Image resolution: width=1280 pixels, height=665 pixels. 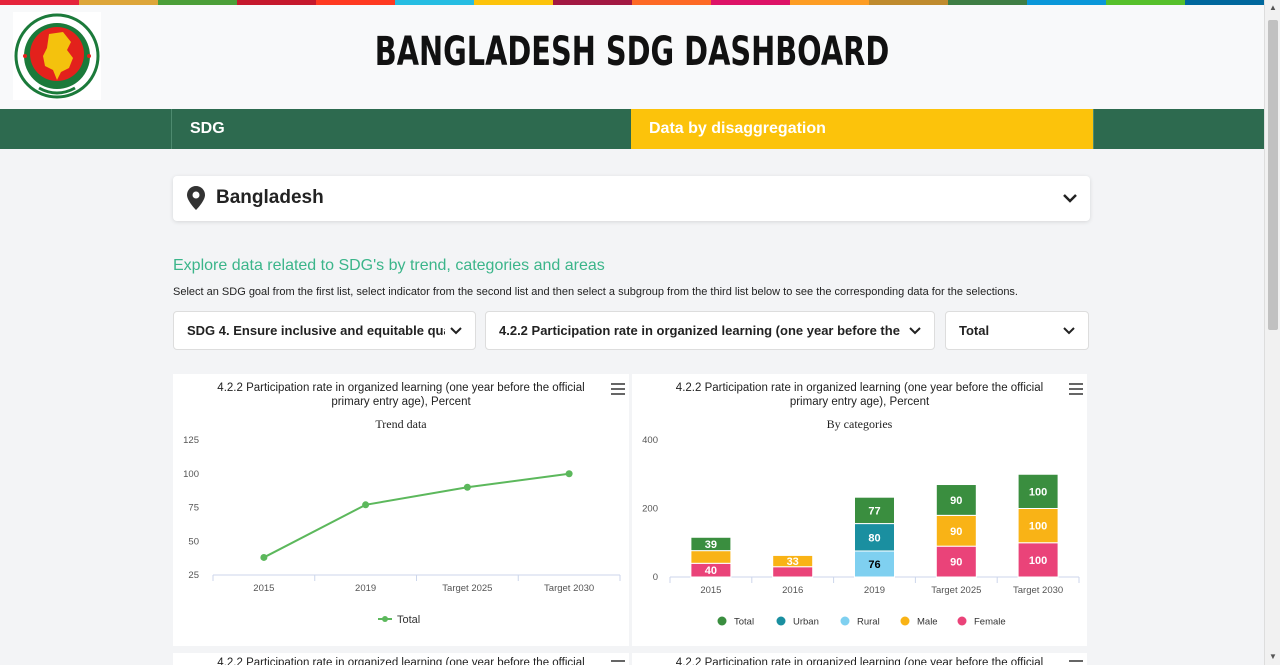 What do you see at coordinates (196, 198) in the screenshot?
I see `map-pin-icon` at bounding box center [196, 198].